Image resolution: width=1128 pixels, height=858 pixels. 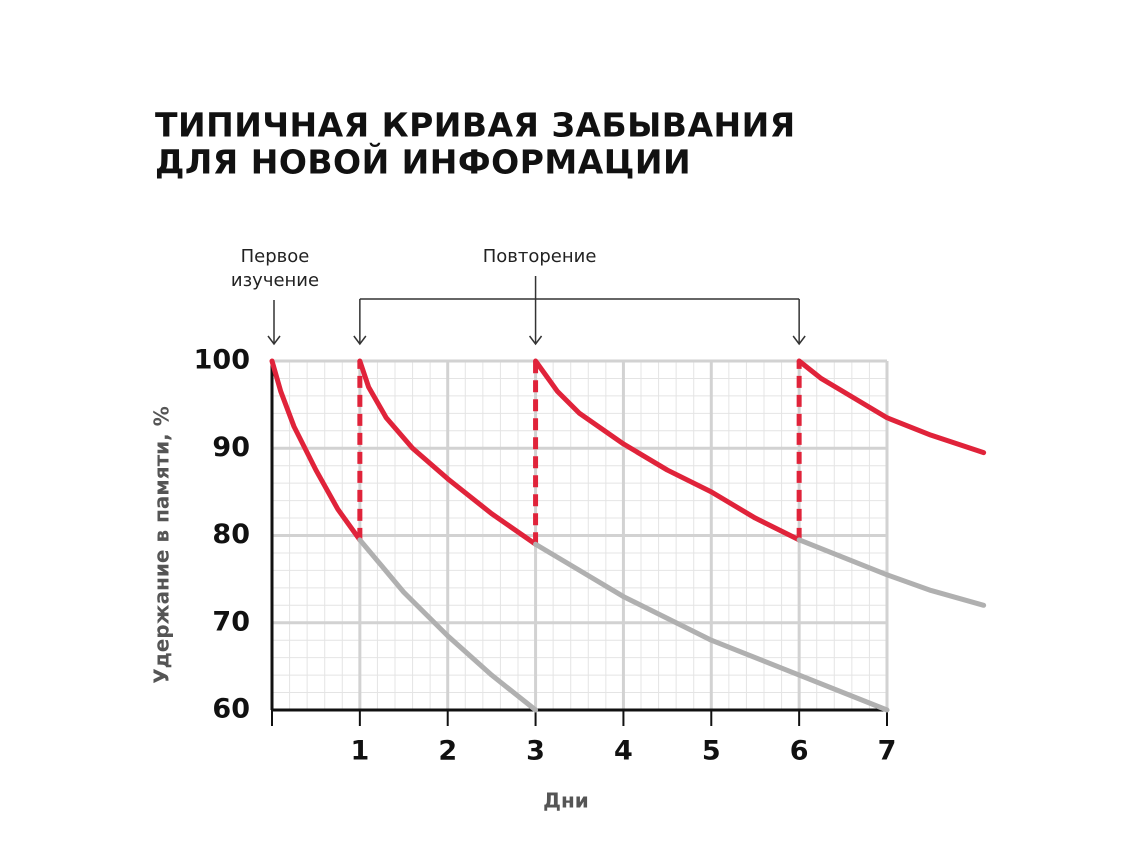 What do you see at coordinates (231, 709) in the screenshot?
I see `y-tick-label: 60` at bounding box center [231, 709].